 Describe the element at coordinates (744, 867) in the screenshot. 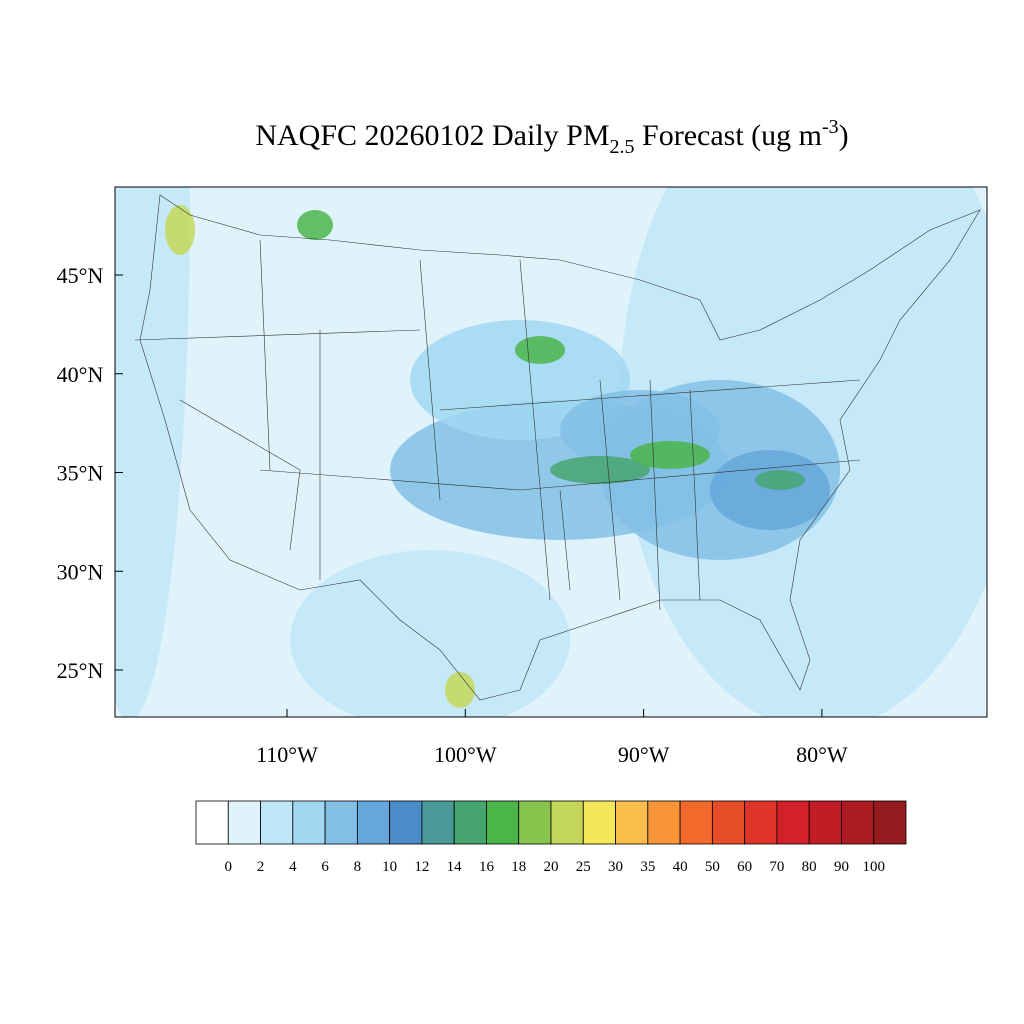

I see `colorbar-label: 60` at that location.